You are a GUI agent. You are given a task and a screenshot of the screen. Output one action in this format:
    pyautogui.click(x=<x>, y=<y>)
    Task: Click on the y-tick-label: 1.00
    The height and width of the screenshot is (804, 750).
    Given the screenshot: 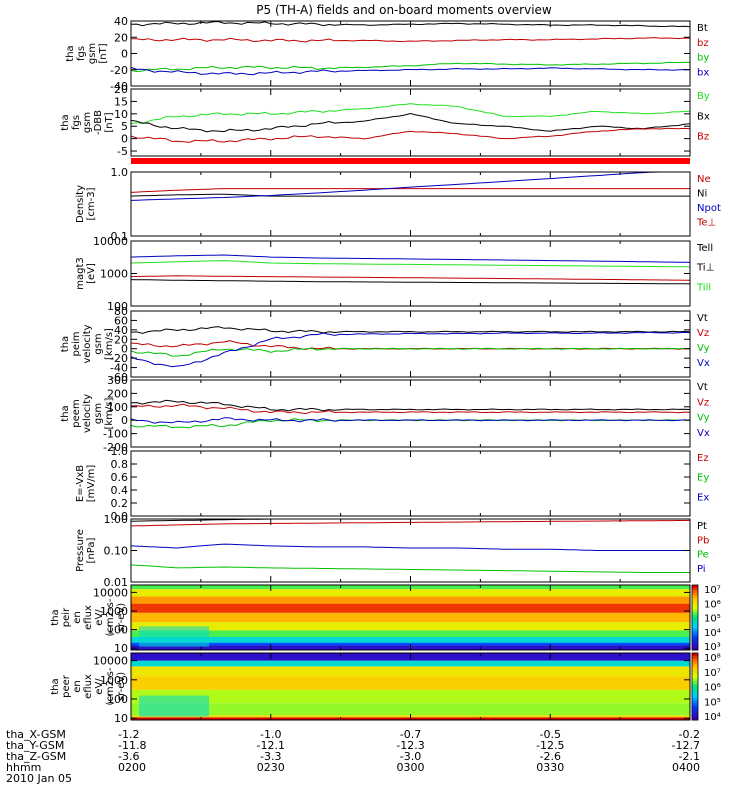 What is the action you would take?
    pyautogui.click(x=116, y=519)
    